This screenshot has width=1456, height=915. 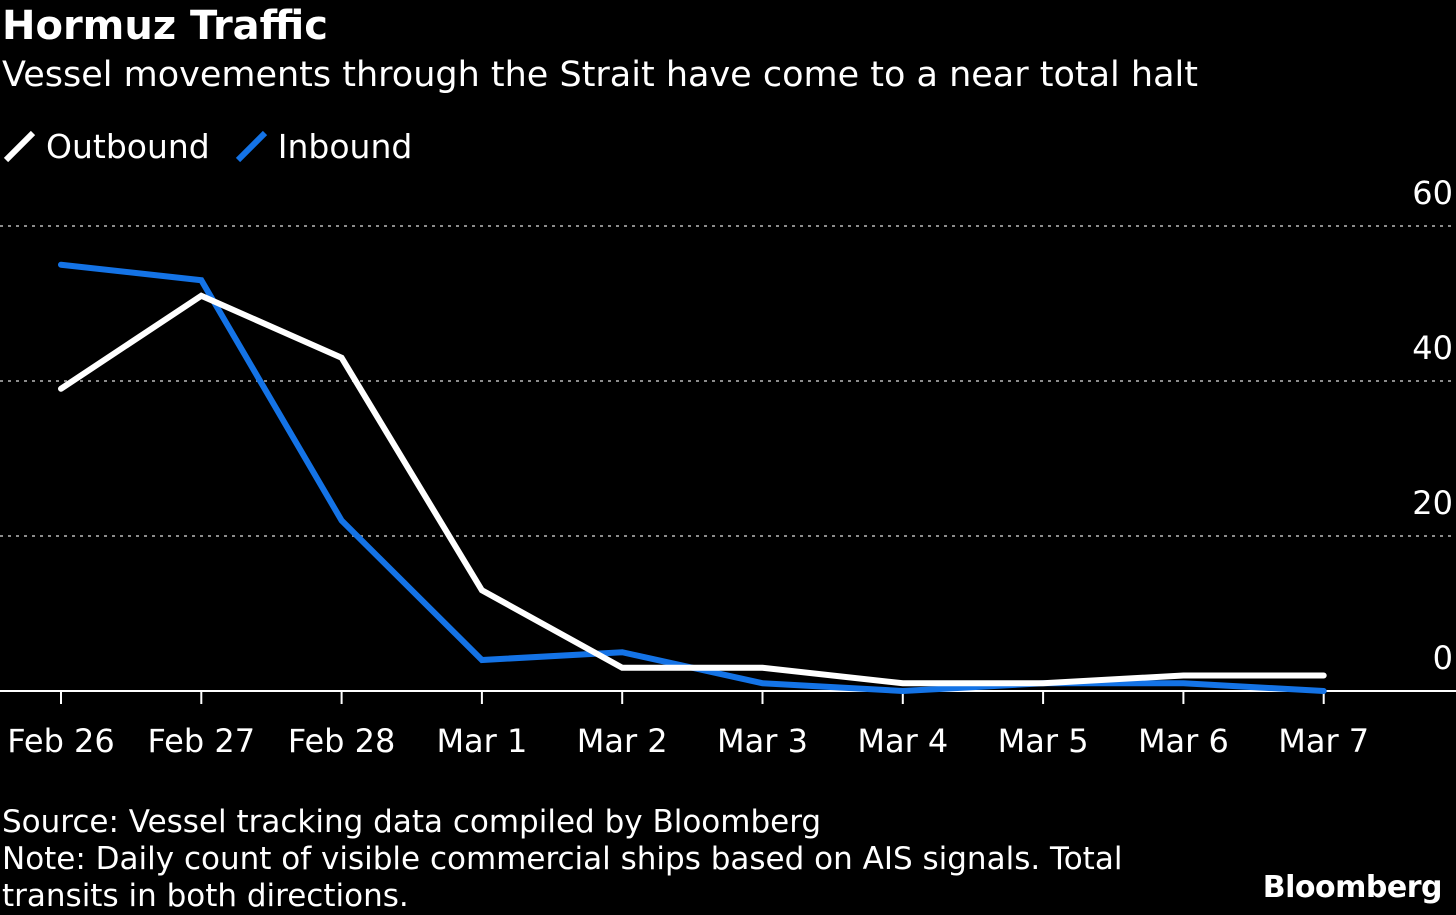 What do you see at coordinates (1183, 741) in the screenshot?
I see `x-tick-label: Mar 6` at bounding box center [1183, 741].